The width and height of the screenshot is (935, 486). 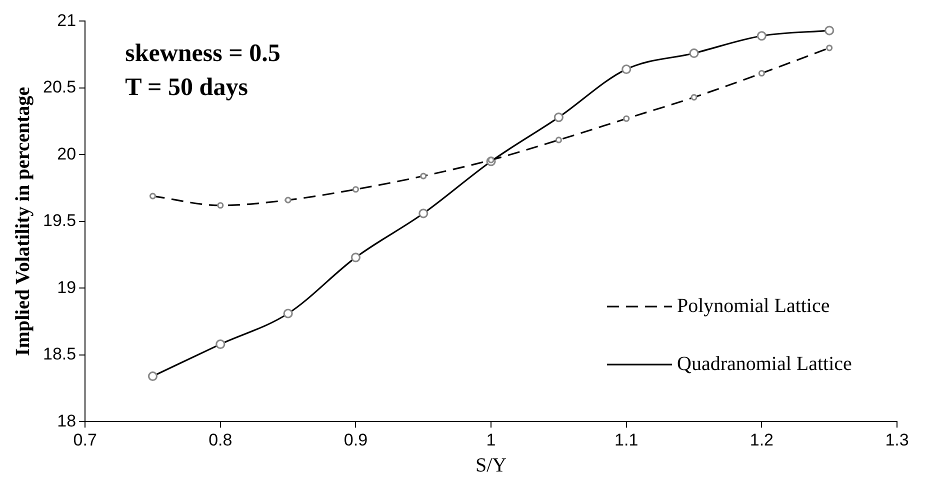 I want to click on x-tick-label: 0.7, so click(x=85, y=440).